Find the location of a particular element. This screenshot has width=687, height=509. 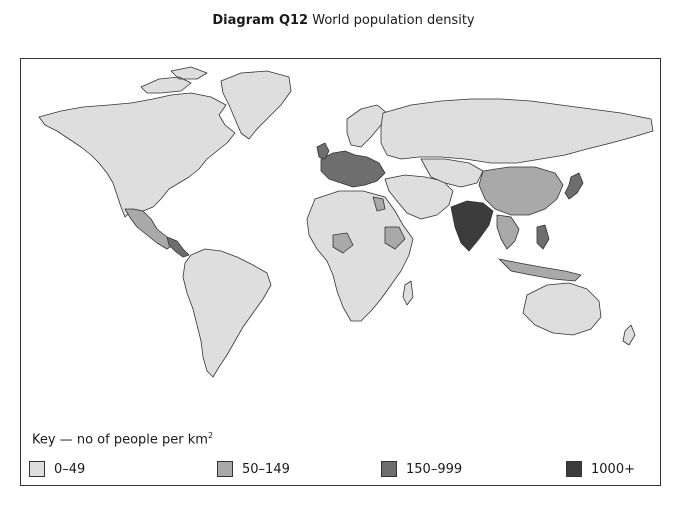

region-africa is located at coordinates (360, 256).